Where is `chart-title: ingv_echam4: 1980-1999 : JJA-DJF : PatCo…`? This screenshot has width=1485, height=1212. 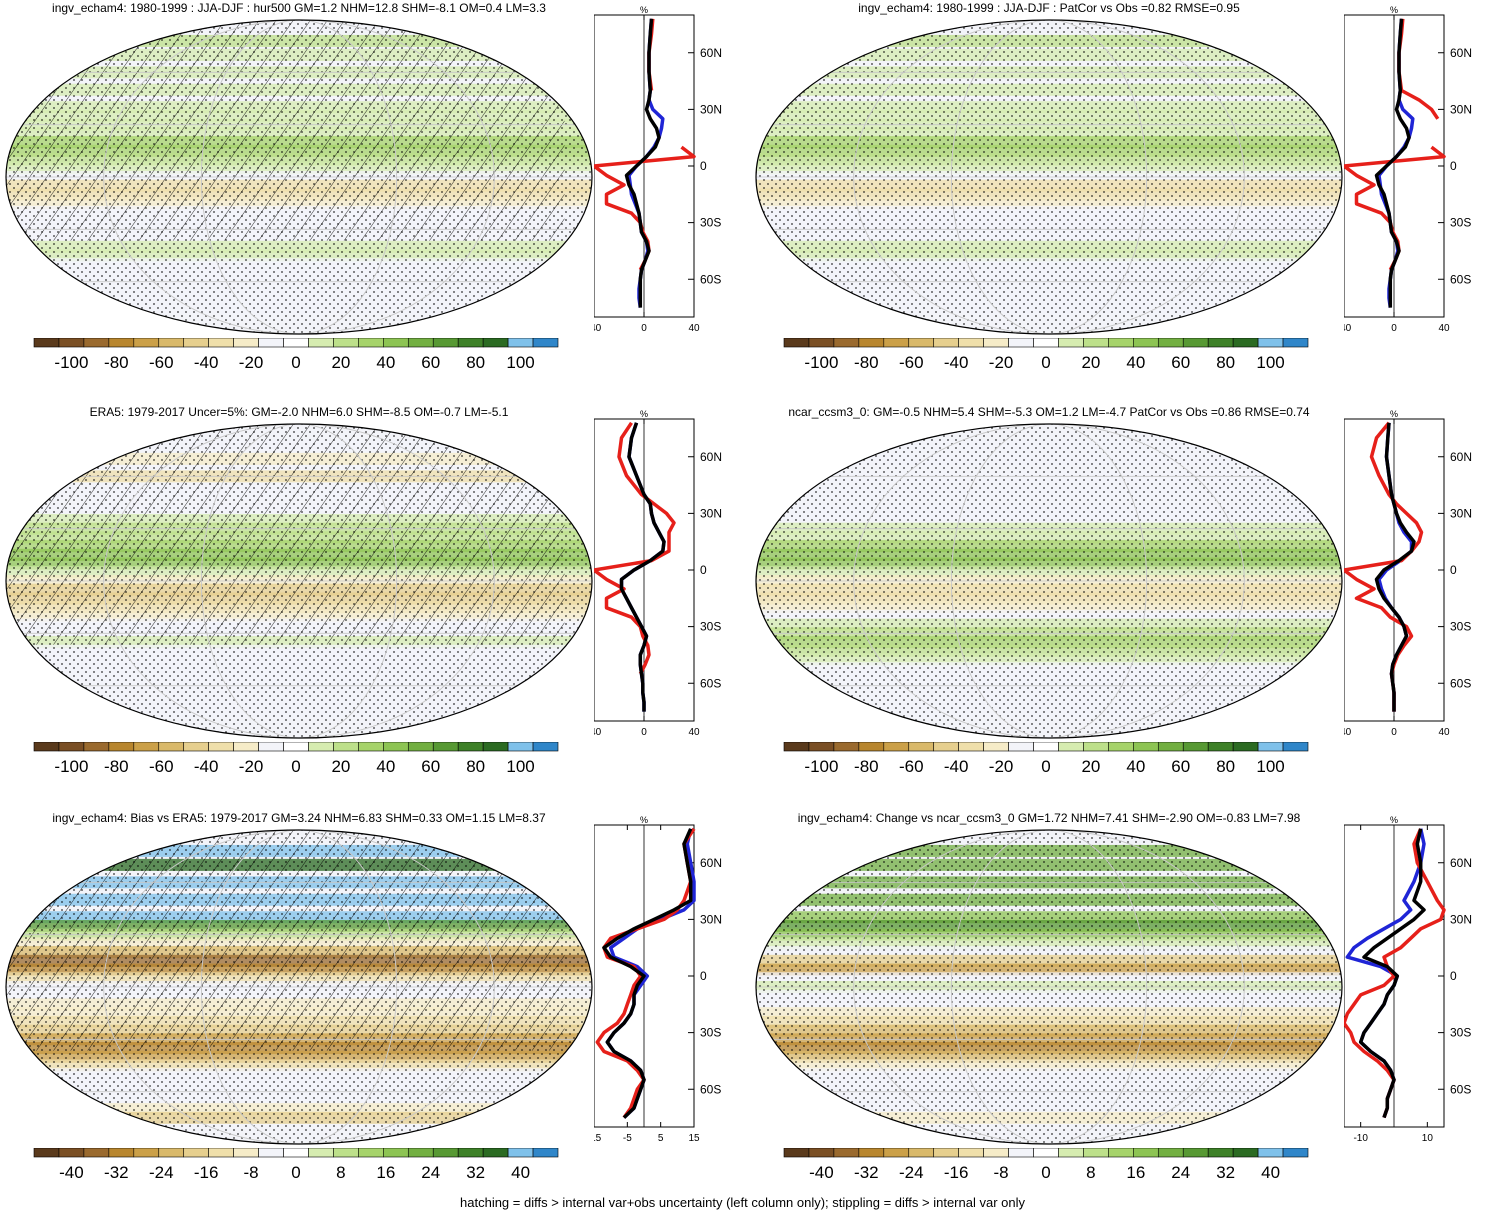 chart-title: ingv_echam4: 1980-1999 : JJA-DJF : PatCo… is located at coordinates (1049, 8).